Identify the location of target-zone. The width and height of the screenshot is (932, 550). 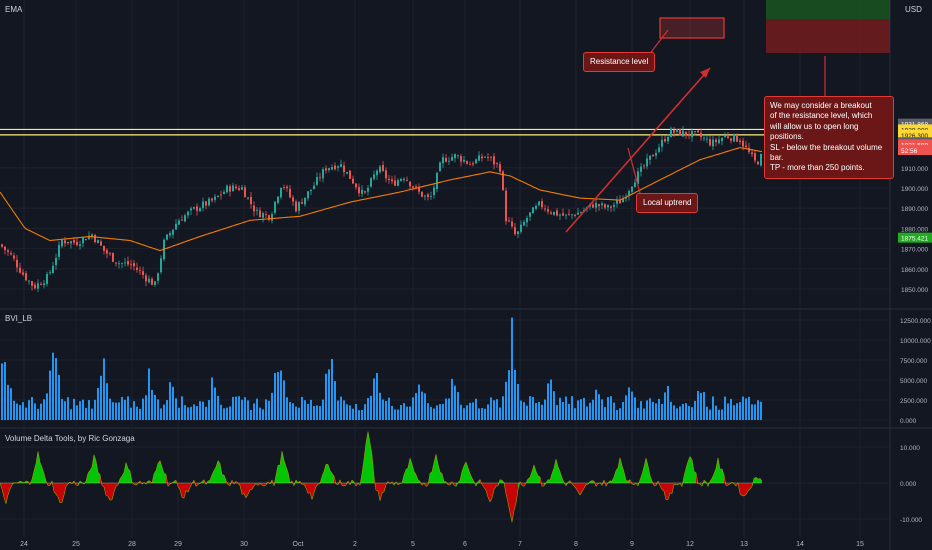
(828, 9).